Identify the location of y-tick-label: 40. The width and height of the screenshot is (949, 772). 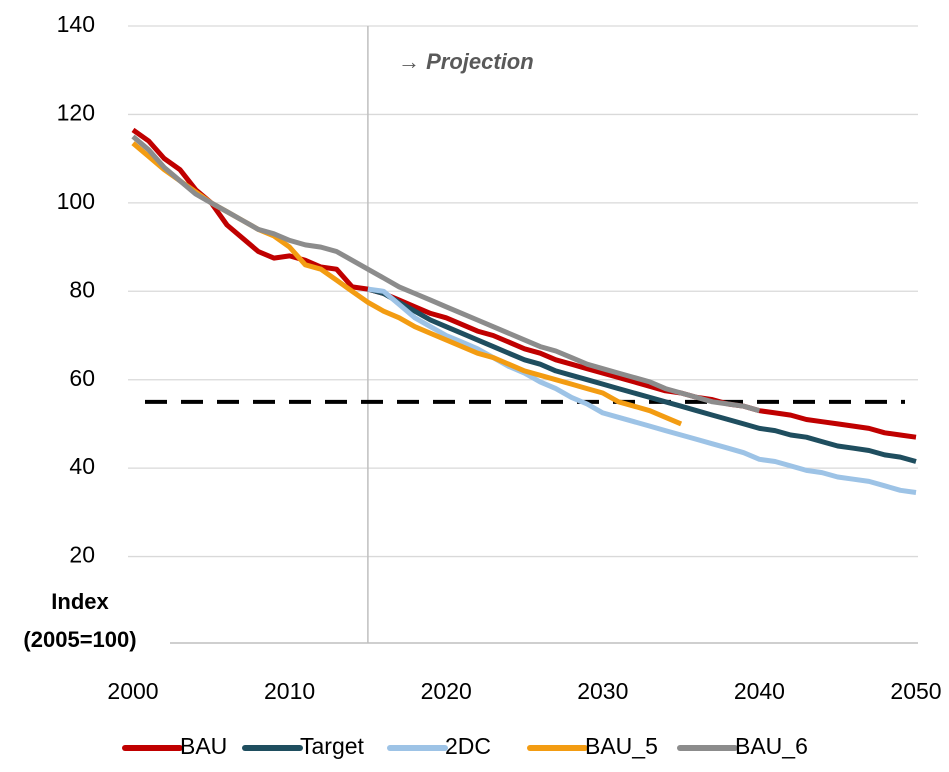
(82, 466).